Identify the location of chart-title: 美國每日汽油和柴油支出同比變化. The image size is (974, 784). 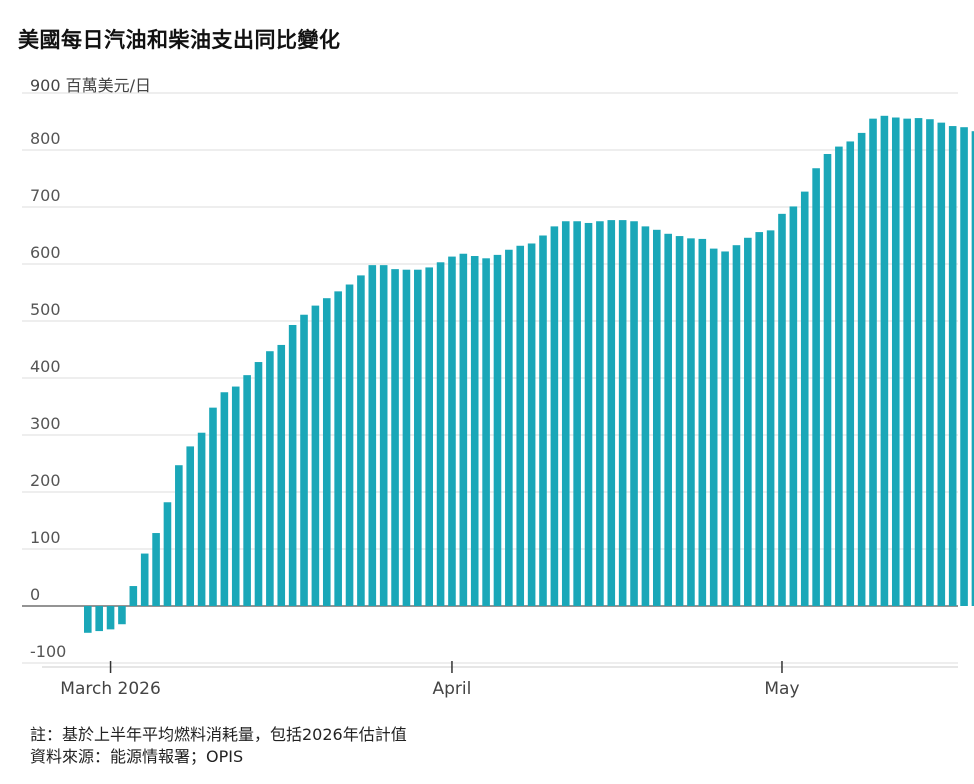
(179, 40).